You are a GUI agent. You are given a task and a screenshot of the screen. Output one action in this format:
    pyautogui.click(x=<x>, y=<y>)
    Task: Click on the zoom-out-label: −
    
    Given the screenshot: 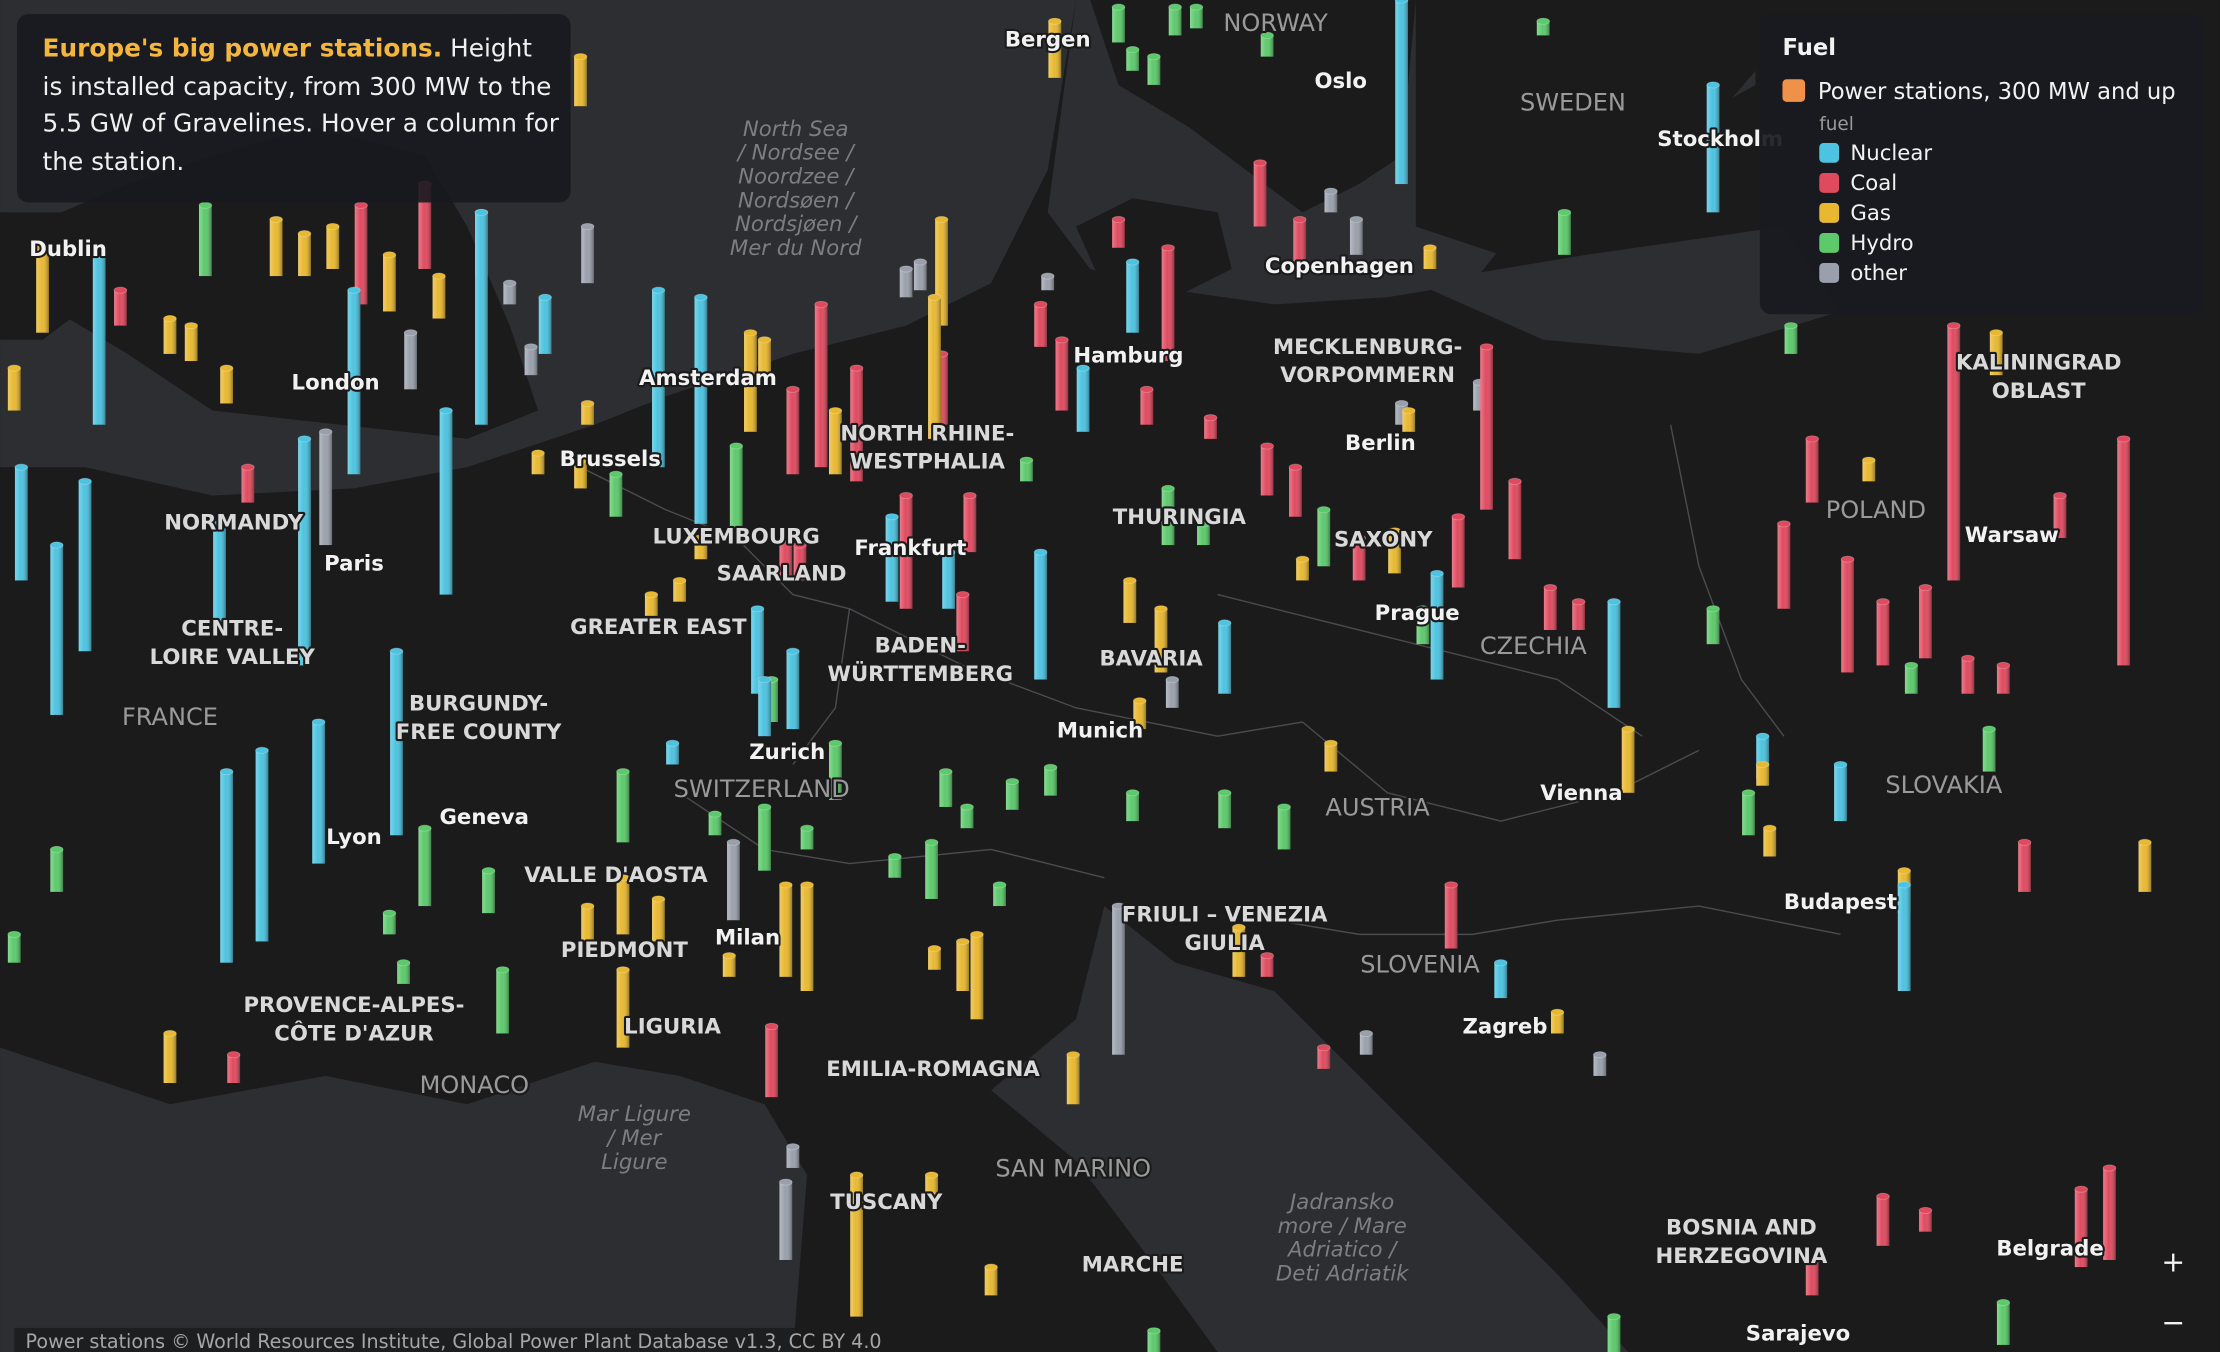 What is the action you would take?
    pyautogui.click(x=2173, y=1322)
    